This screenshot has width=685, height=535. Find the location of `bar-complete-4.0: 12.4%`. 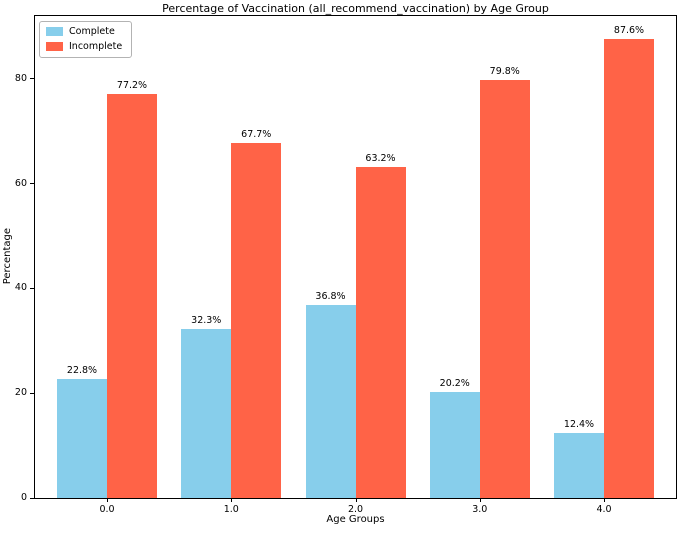

bar-complete-4.0: 12.4% is located at coordinates (579, 458).